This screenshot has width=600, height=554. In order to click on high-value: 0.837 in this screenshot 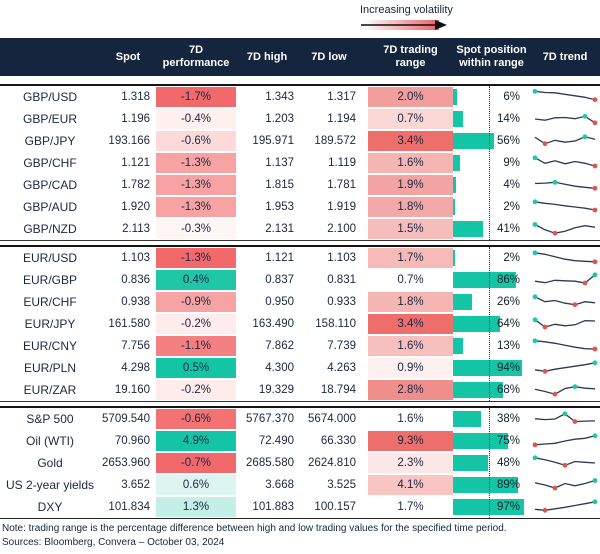, I will do `click(279, 280)`.